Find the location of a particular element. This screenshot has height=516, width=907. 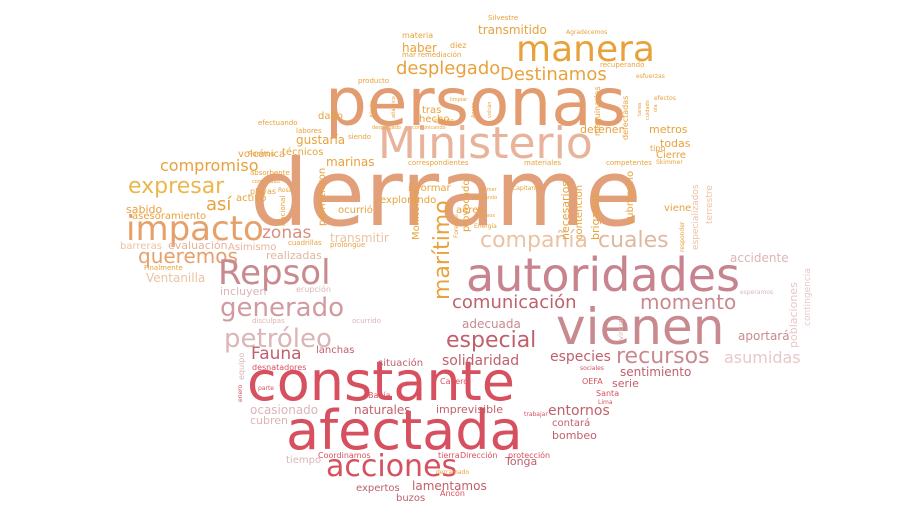

word-adecuada: adecuada is located at coordinates (491, 324).